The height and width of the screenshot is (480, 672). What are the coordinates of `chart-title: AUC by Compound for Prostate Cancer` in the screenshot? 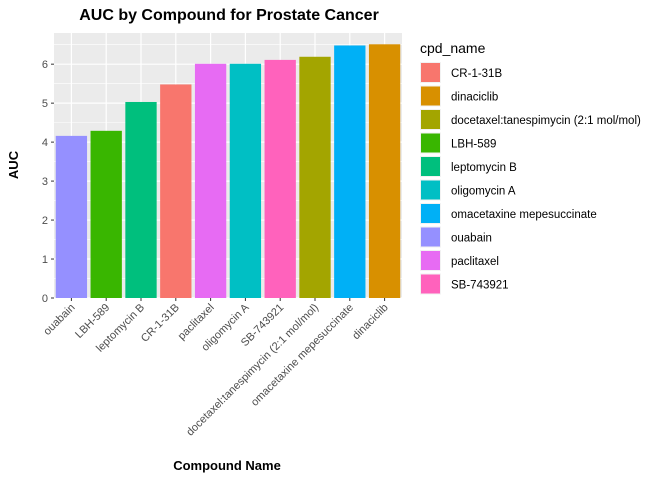 It's located at (229, 15).